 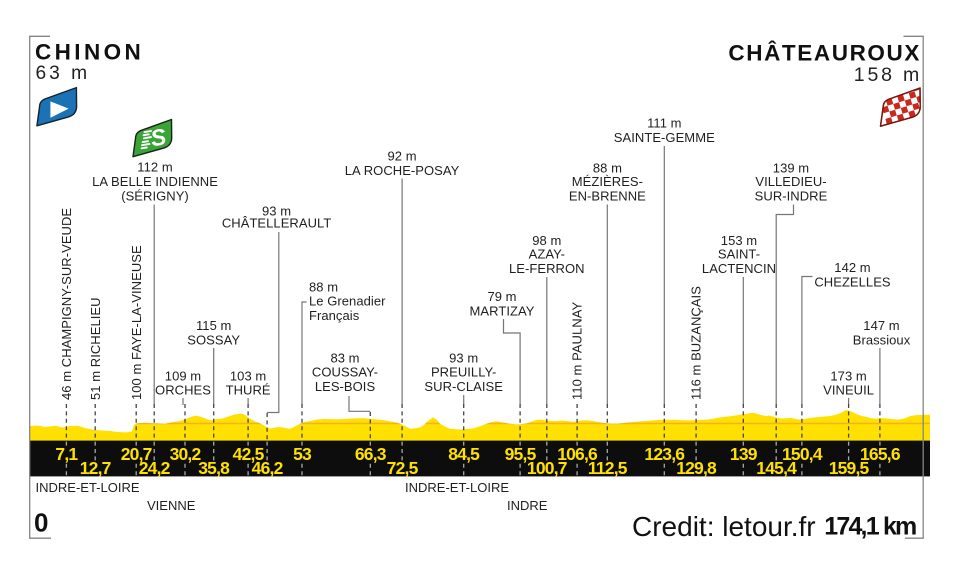 I want to click on svg-text: AZAY-, so click(x=547, y=254).